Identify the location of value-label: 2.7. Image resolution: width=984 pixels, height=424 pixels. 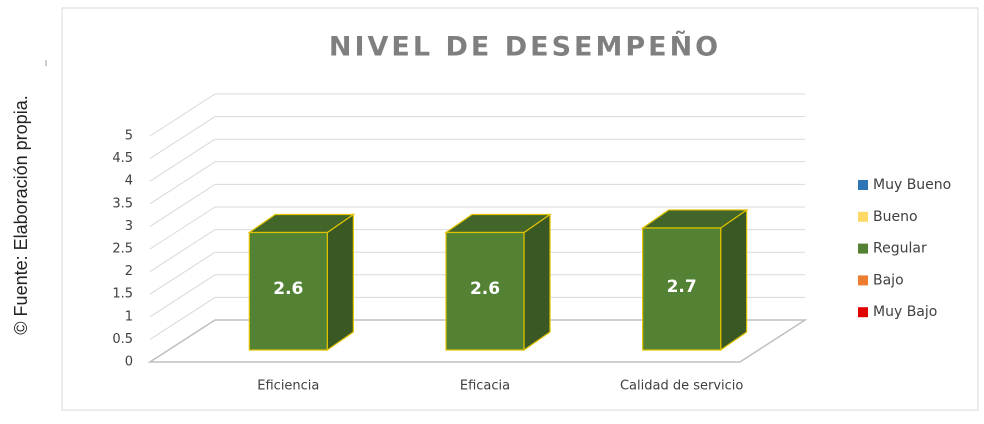
(682, 287).